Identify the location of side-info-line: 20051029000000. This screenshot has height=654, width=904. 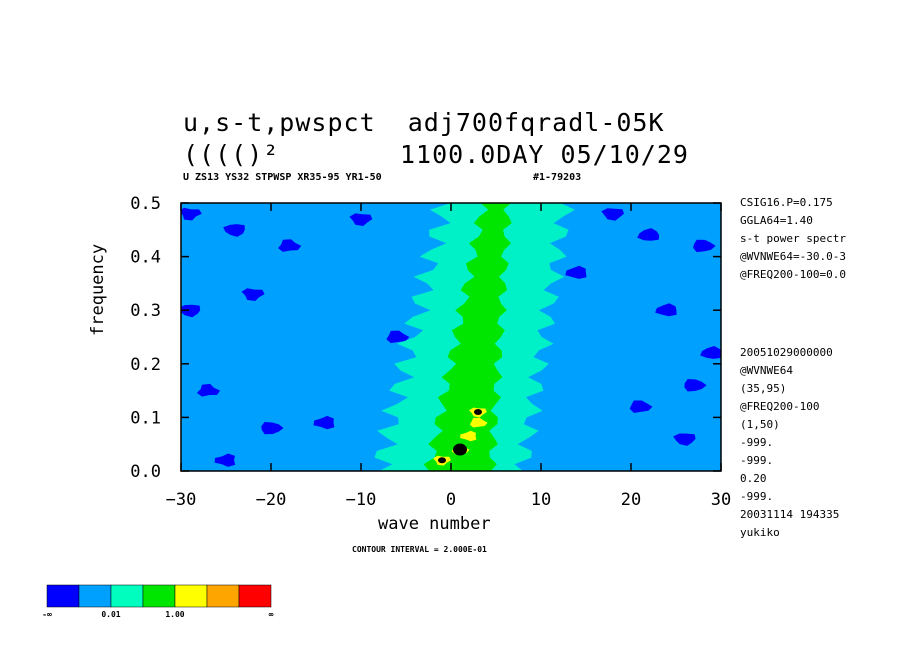
(786, 352).